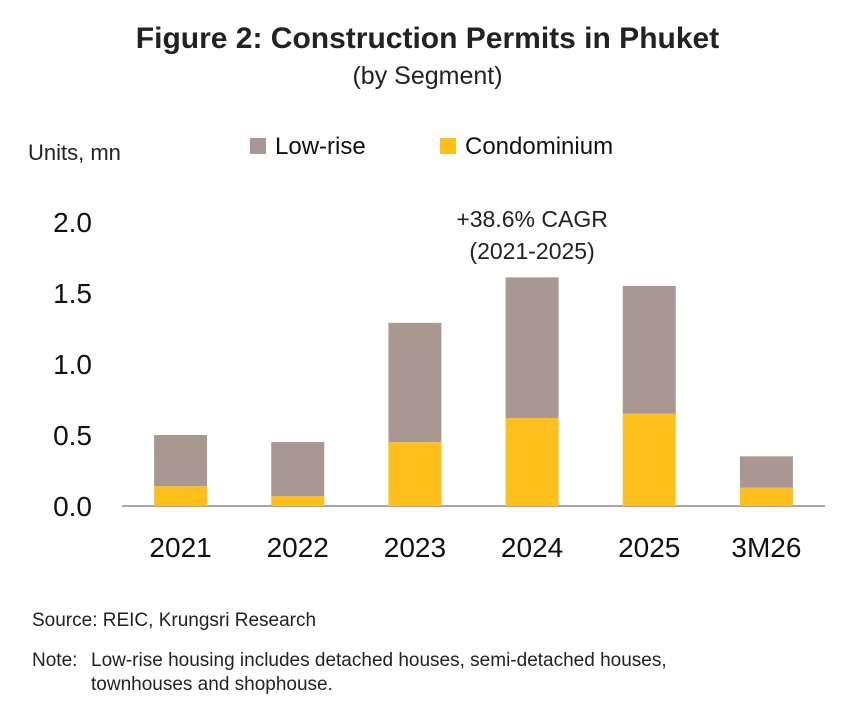  I want to click on y-tick-label: 1.5, so click(72, 293).